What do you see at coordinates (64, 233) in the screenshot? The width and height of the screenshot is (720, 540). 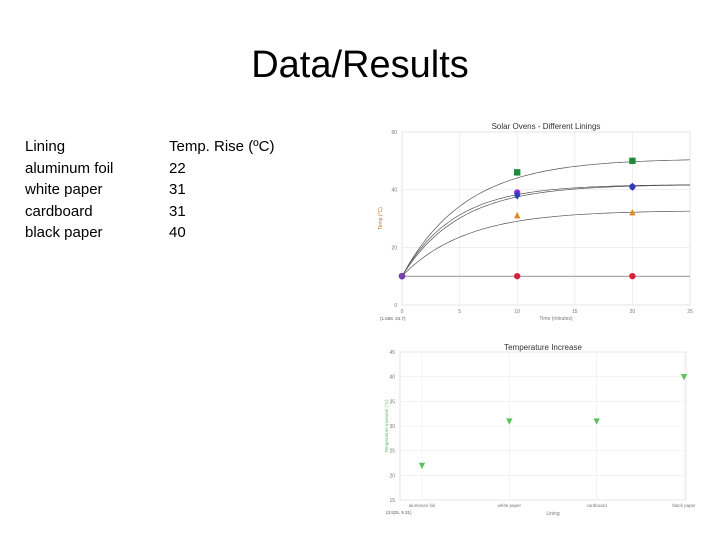 I see `lining-cell: black paper` at bounding box center [64, 233].